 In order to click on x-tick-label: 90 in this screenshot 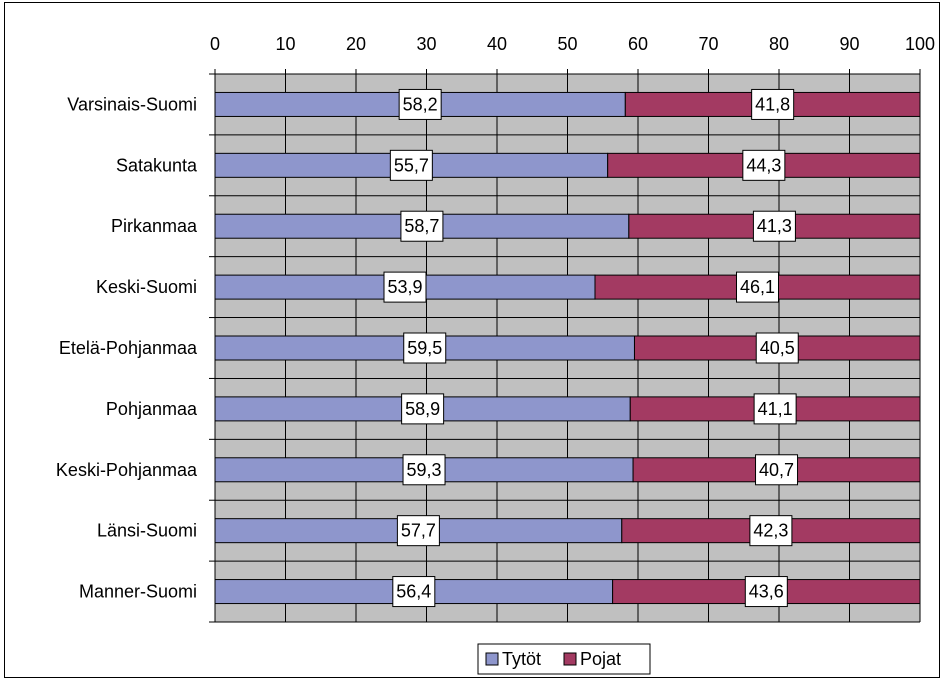, I will do `click(849, 44)`.